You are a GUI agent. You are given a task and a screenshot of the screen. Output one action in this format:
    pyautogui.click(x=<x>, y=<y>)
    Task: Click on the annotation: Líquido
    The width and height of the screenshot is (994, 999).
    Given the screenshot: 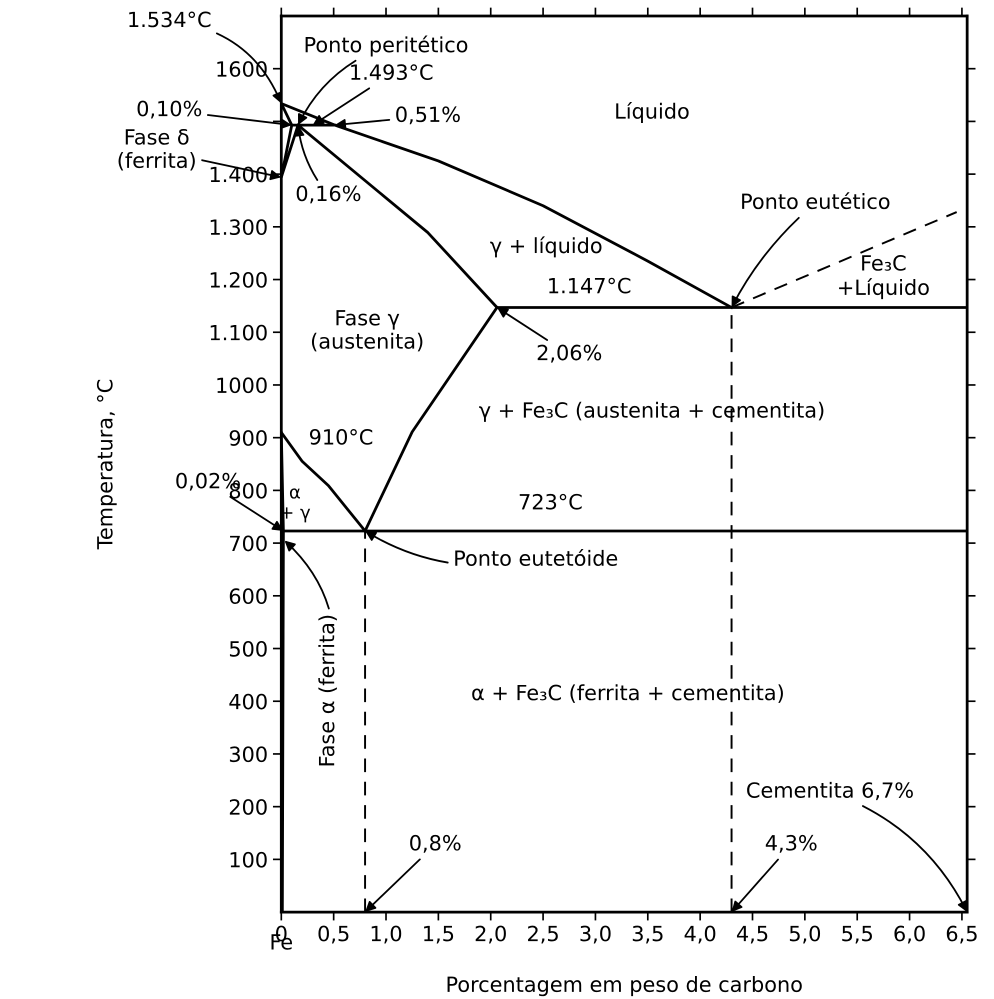 What is the action you would take?
    pyautogui.click(x=652, y=112)
    